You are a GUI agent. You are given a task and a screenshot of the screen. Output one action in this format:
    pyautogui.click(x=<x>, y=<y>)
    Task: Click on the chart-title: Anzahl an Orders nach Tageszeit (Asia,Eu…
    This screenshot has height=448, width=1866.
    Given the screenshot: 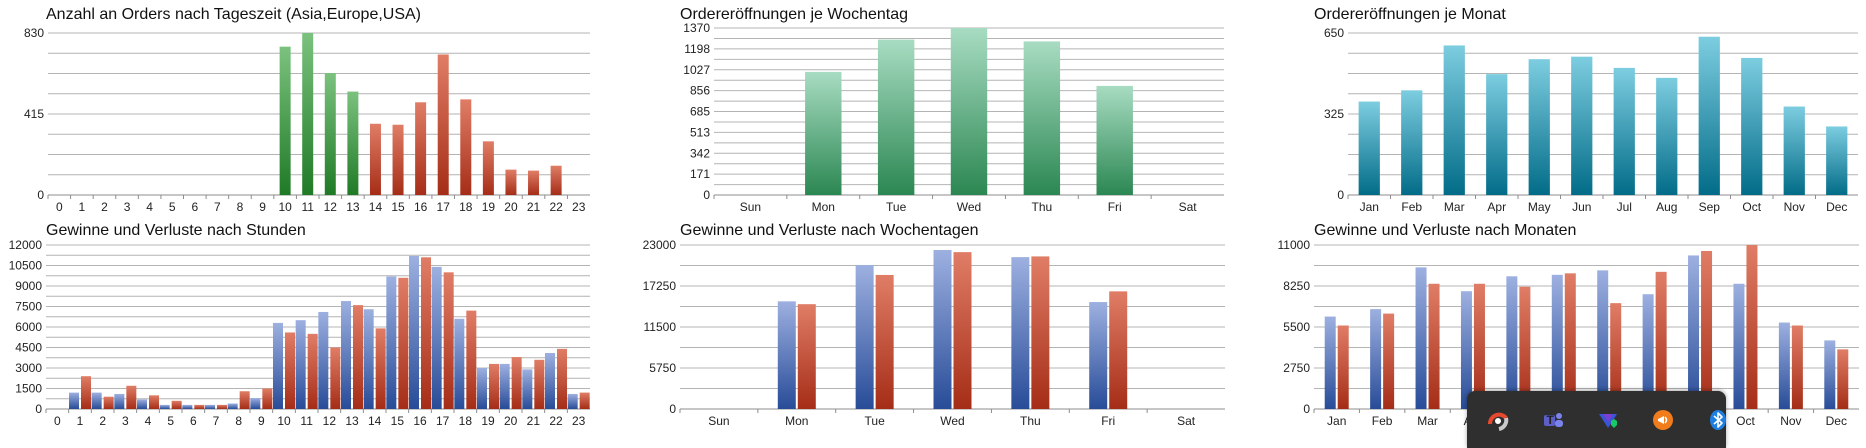 What is the action you would take?
    pyautogui.click(x=234, y=14)
    